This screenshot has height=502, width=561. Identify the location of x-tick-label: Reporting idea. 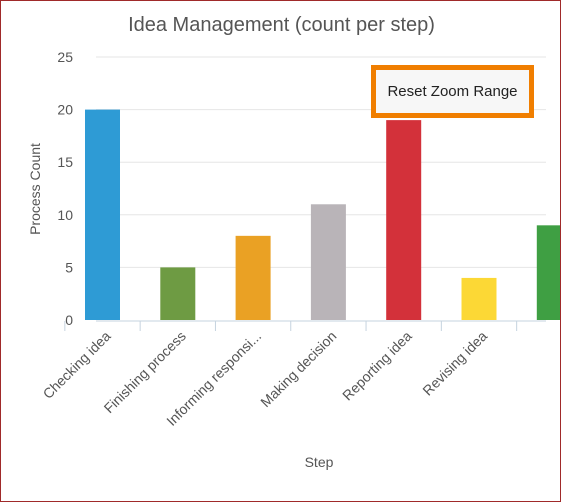
(377, 366).